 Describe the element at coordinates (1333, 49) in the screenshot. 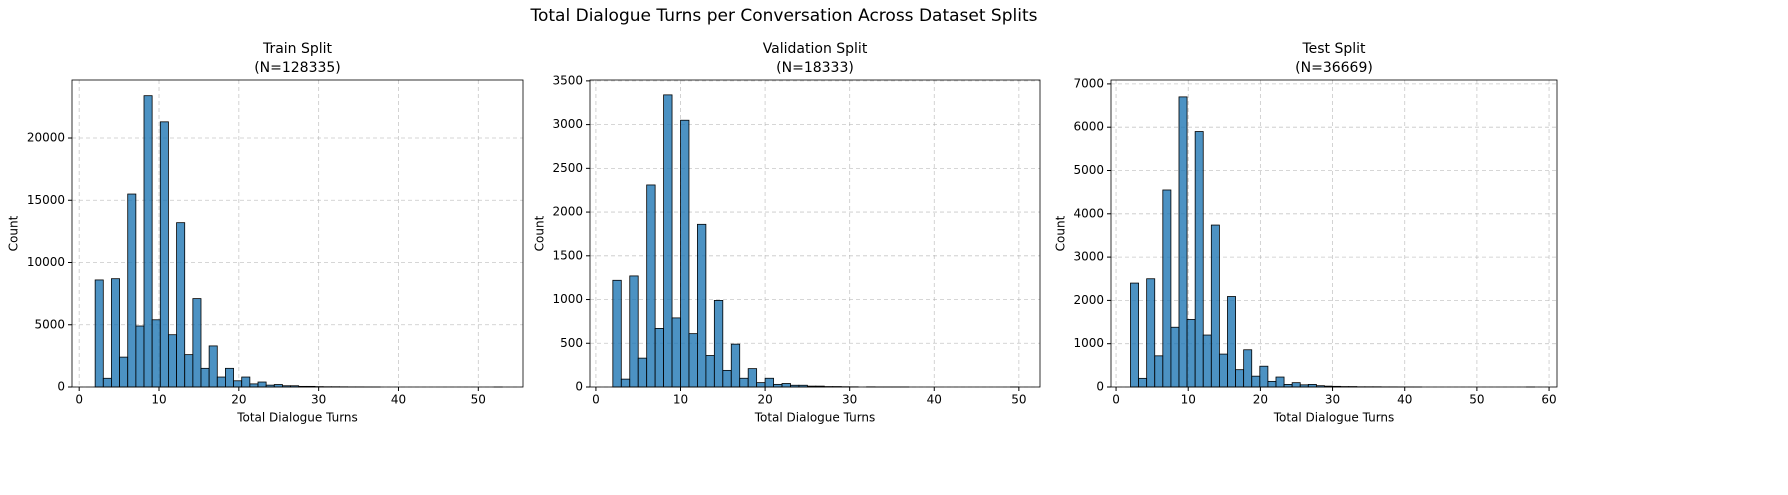

I see `subplot-title: Test Split` at that location.